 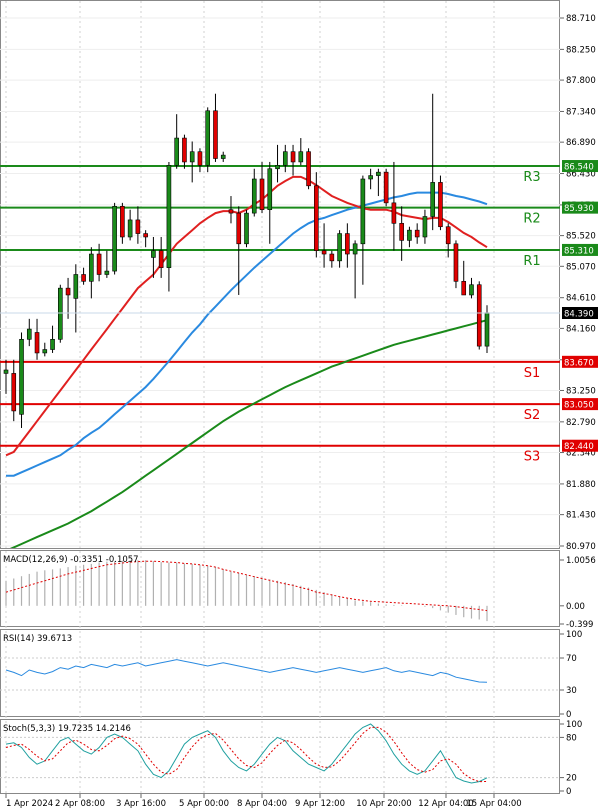 What do you see at coordinates (383, 804) in the screenshot?
I see `time-tick-label: 10 Apr 20:00` at bounding box center [383, 804].